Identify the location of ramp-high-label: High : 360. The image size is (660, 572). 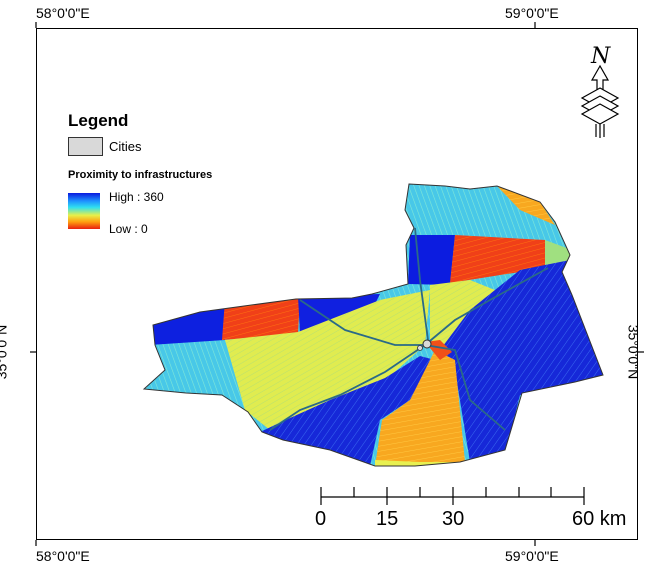
(136, 197).